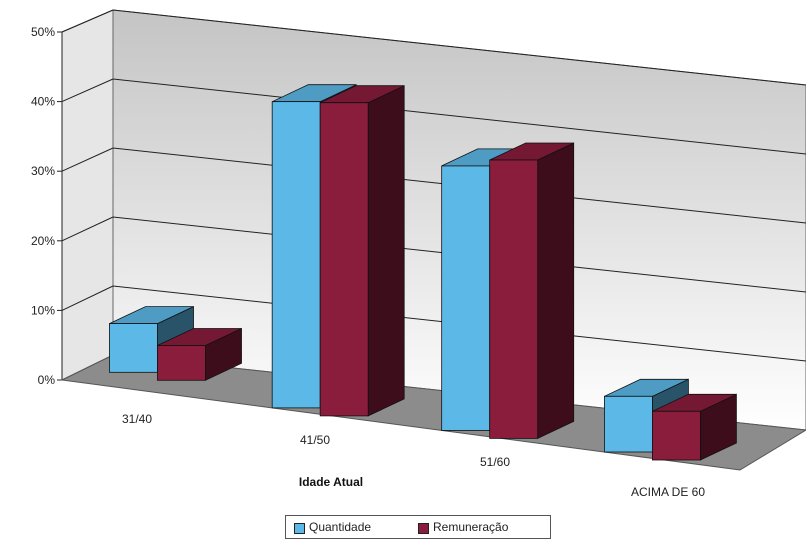 Image resolution: width=806 pixels, height=544 pixels. Describe the element at coordinates (43, 102) in the screenshot. I see `y-tick-label: 40%` at that location.